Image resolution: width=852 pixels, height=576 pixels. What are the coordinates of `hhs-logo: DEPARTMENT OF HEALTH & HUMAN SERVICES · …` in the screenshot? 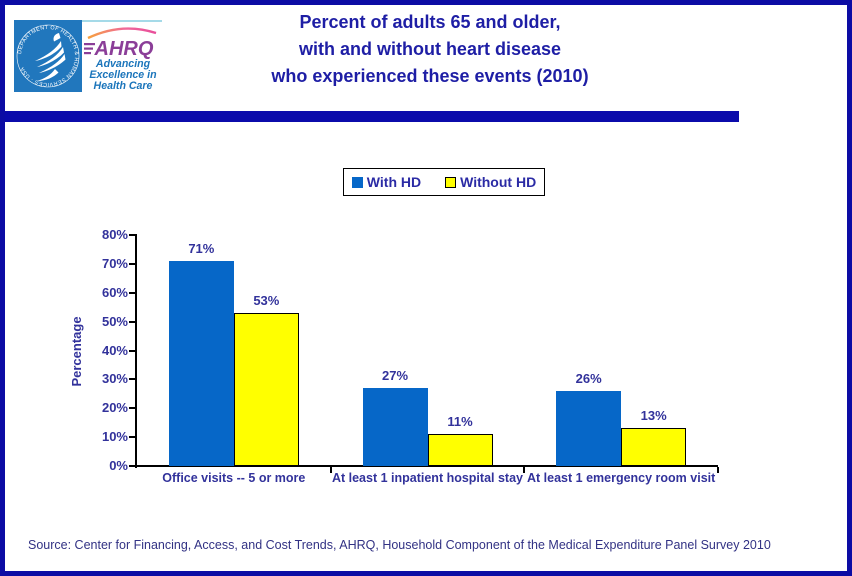 It's located at (48, 56).